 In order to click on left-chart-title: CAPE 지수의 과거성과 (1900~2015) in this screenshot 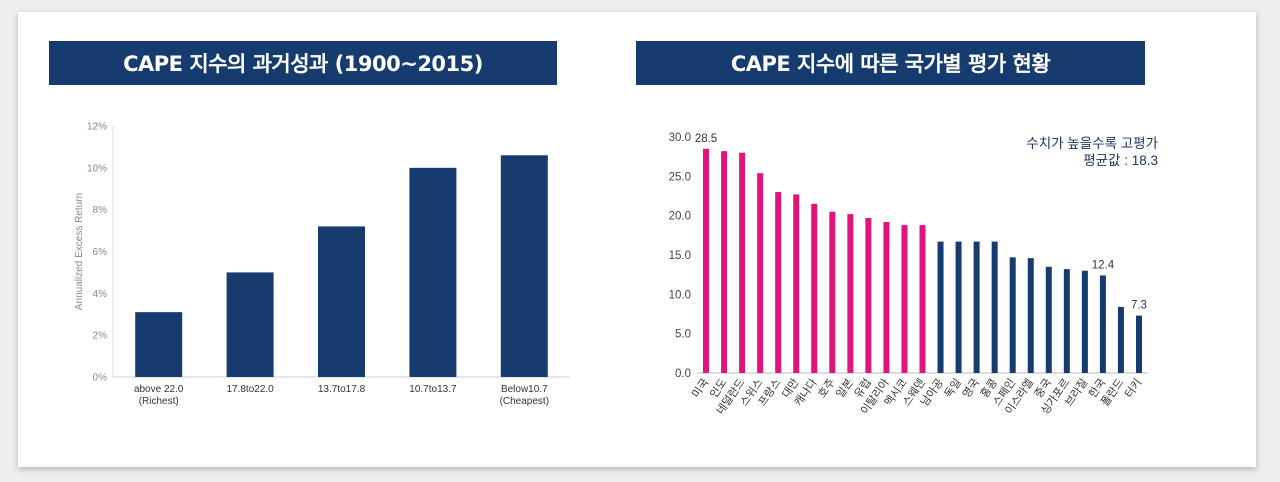, I will do `click(303, 64)`.